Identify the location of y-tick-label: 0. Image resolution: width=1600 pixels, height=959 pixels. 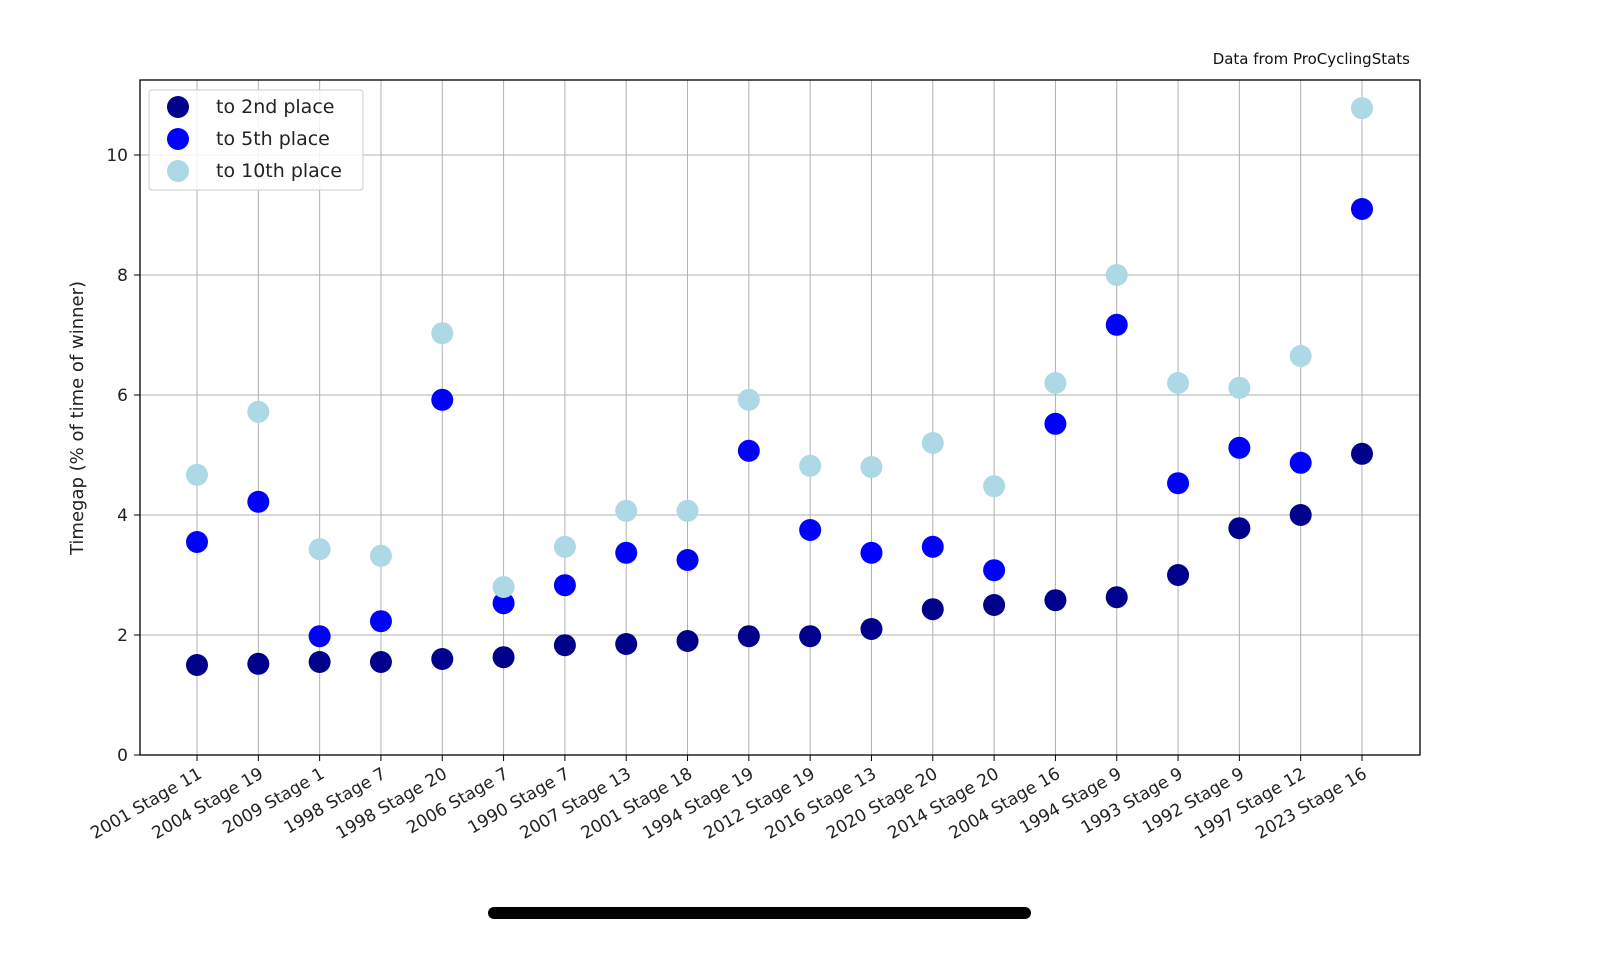
(122, 756).